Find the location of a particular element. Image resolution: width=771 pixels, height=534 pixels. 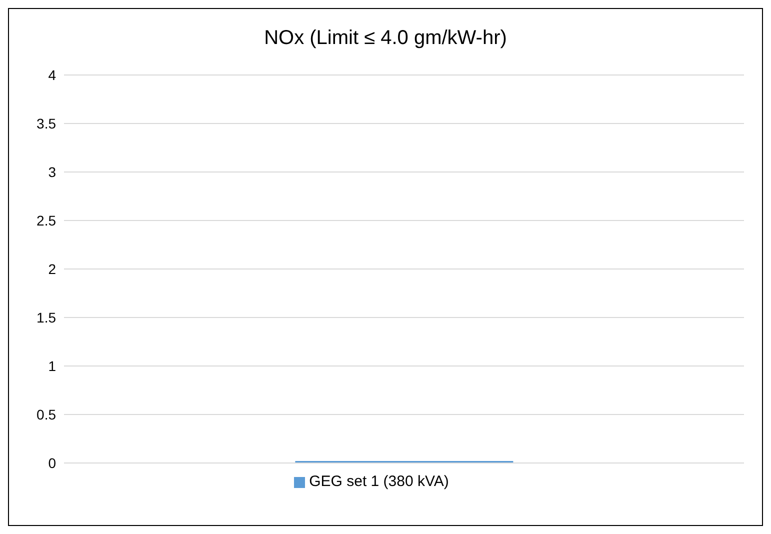

y-tick-label: 1 is located at coordinates (52, 366).